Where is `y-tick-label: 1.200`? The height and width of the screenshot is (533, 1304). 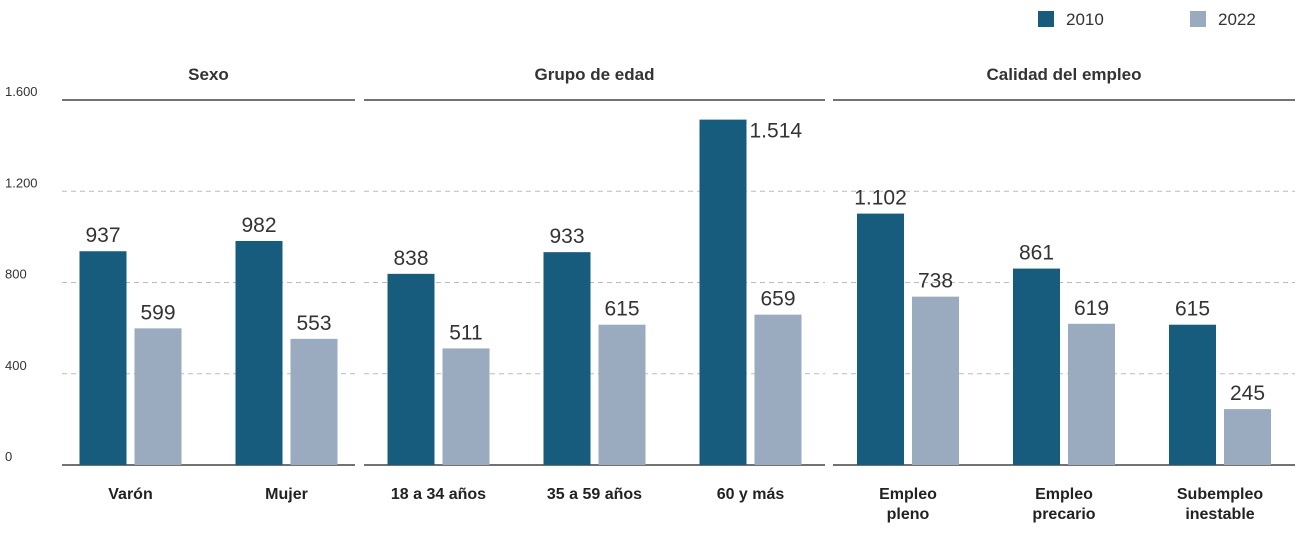 y-tick-label: 1.200 is located at coordinates (21, 182).